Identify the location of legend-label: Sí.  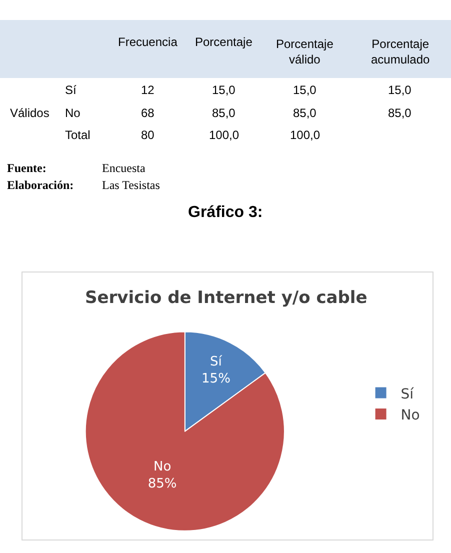
(407, 394).